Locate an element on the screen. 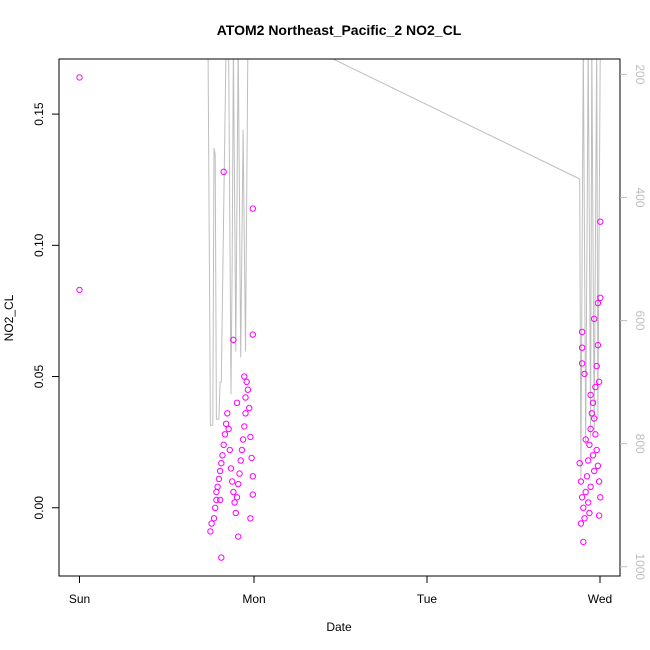  y-axis-label: NO2_CL is located at coordinates (9, 317).